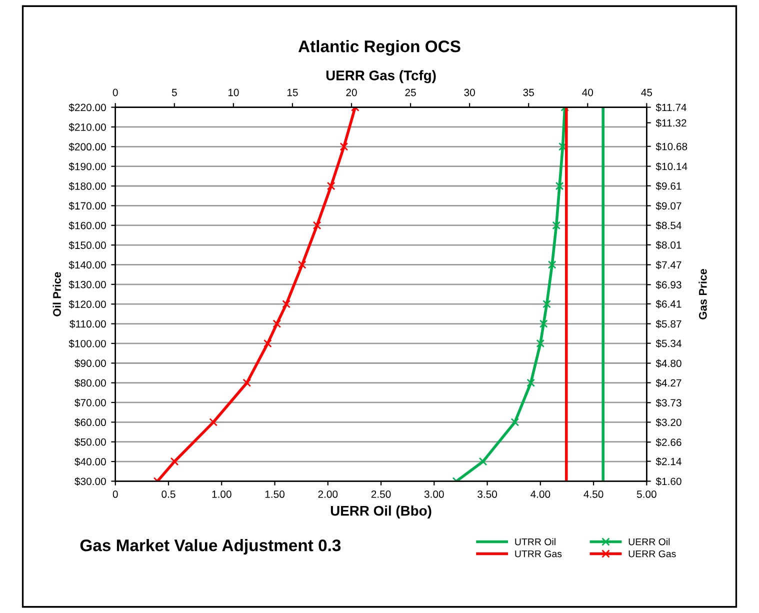  Describe the element at coordinates (669, 481) in the screenshot. I see `y2-tick-label: $1.60` at that location.